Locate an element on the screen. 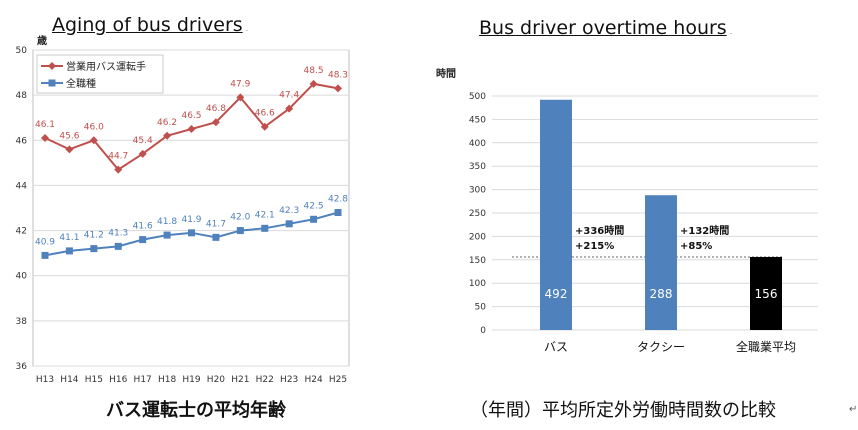 The width and height of the screenshot is (858, 430). line-legend: 営業用バス運転手 全職種 is located at coordinates (100, 74).